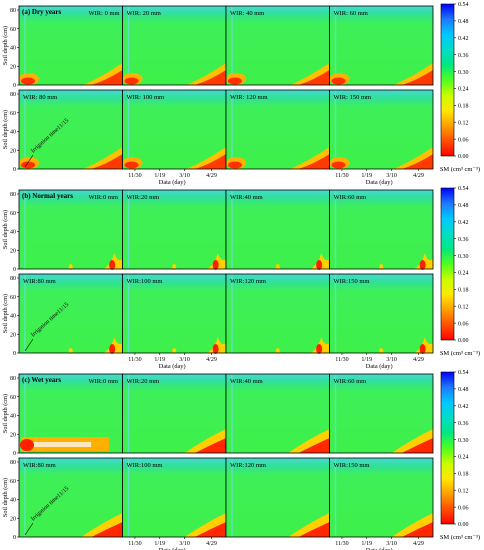 The image size is (484, 550). What do you see at coordinates (463, 491) in the screenshot?
I see `colorbar-tick-label: 0.12` at bounding box center [463, 491].